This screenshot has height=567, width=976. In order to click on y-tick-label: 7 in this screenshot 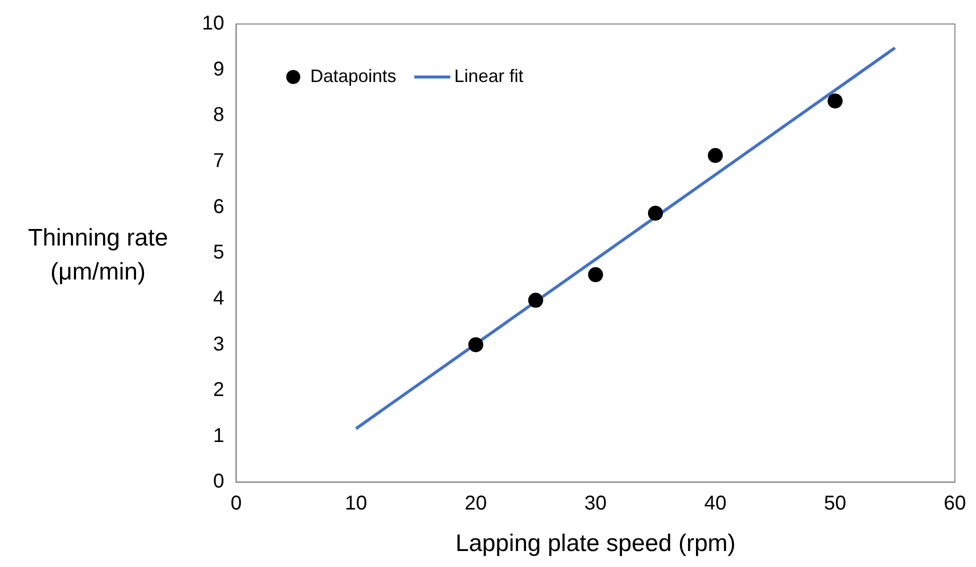, I will do `click(218, 161)`.